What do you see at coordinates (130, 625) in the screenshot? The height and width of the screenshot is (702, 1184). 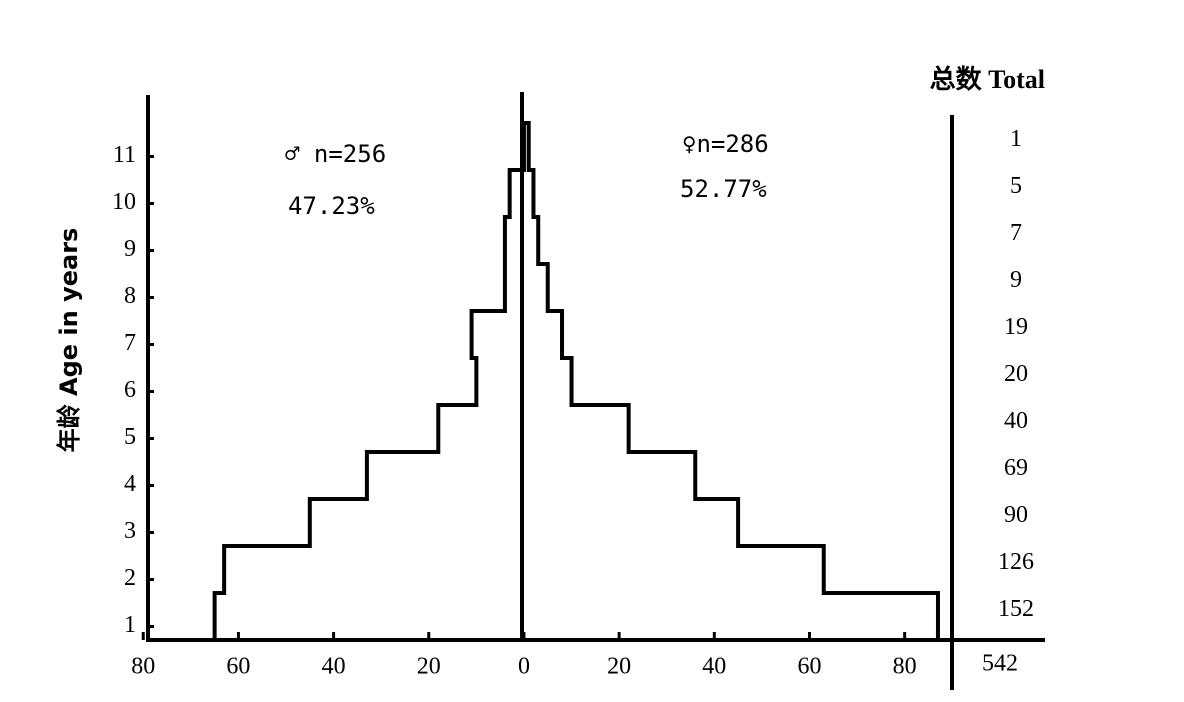 I see `y-tick-label: 1` at bounding box center [130, 625].